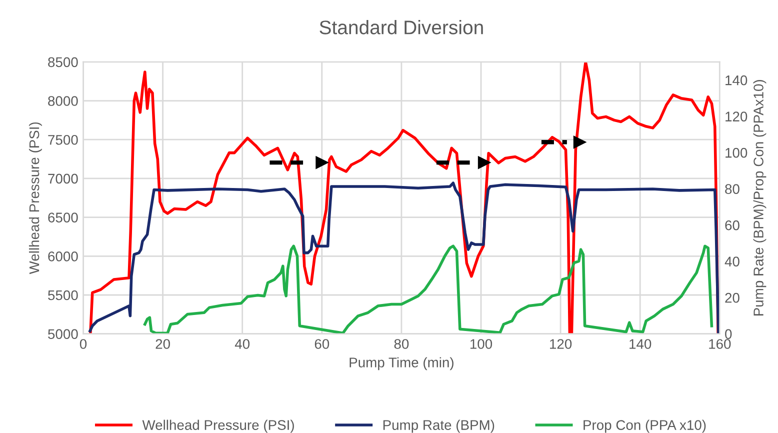  What do you see at coordinates (438, 426) in the screenshot?
I see `legend-label: Pump Rate (BPM)` at bounding box center [438, 426].